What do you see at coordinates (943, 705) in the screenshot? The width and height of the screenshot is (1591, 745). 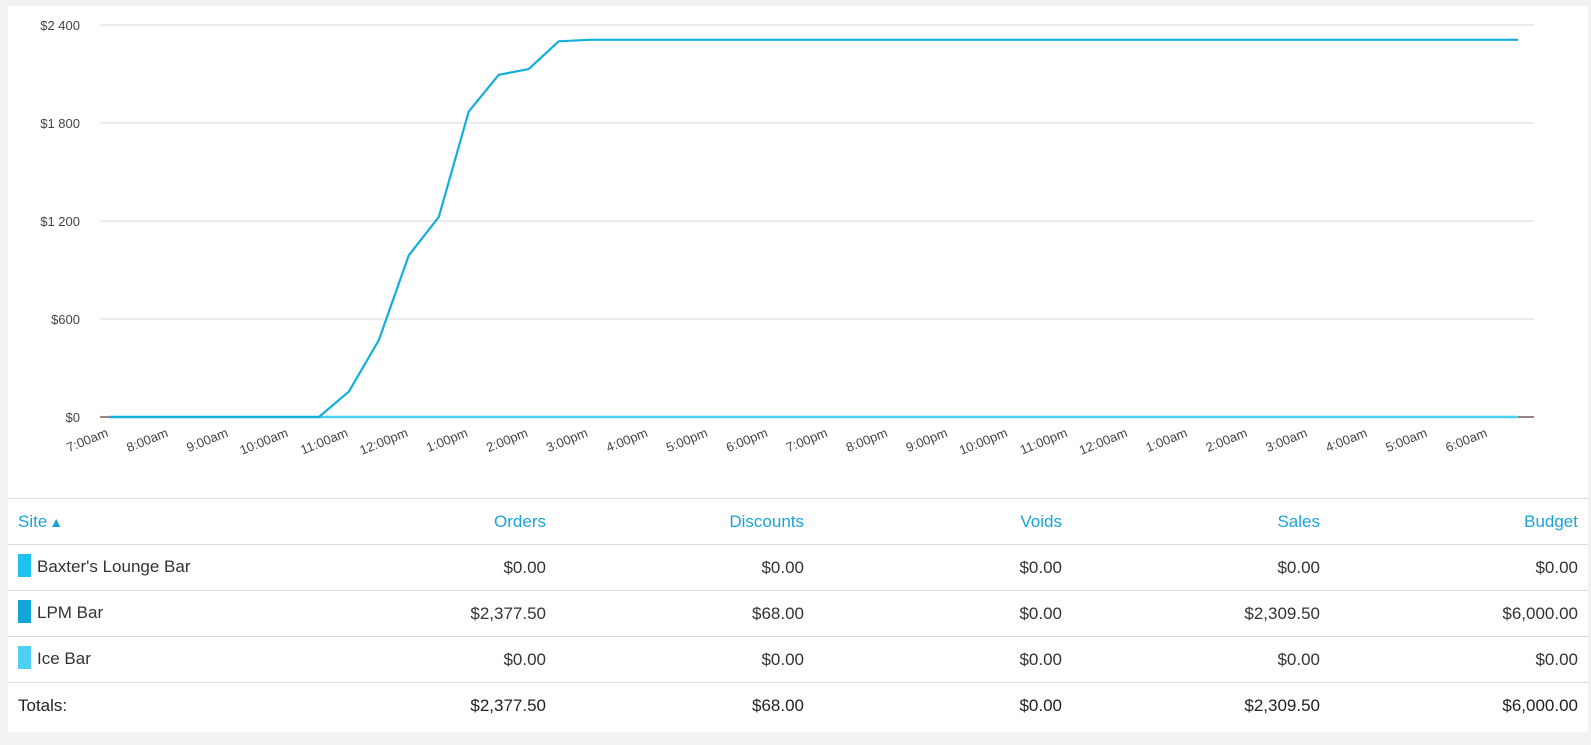 I see `voids-total: $0.00` at bounding box center [943, 705].